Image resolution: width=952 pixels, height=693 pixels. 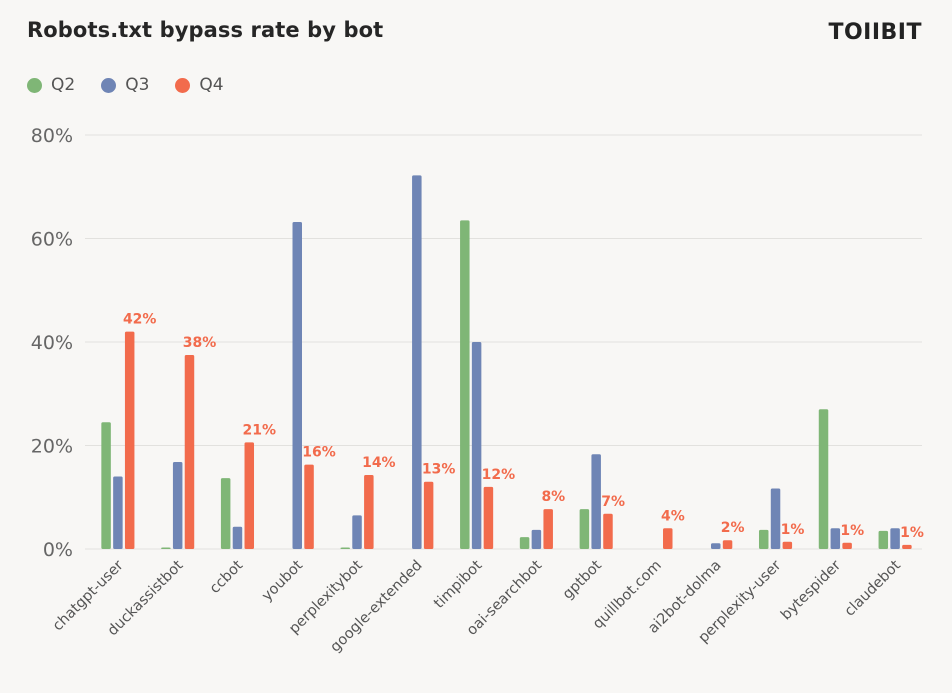 What do you see at coordinates (357, 532) in the screenshot?
I see `bar-q3-perplexitybot` at bounding box center [357, 532].